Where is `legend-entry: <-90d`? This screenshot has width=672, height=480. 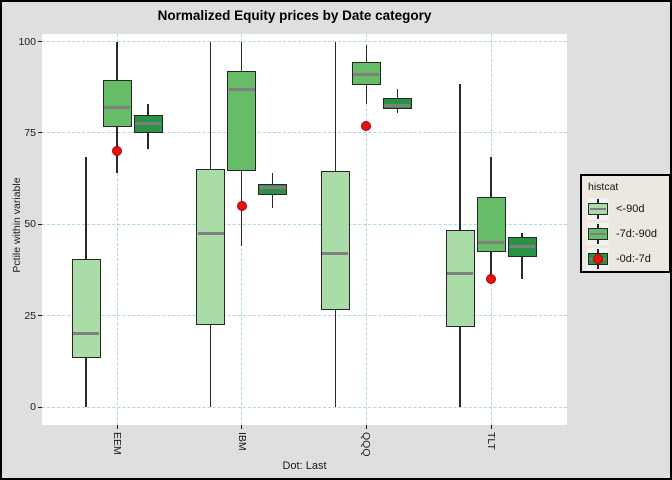
legend-entry: <-90d is located at coordinates (625, 208).